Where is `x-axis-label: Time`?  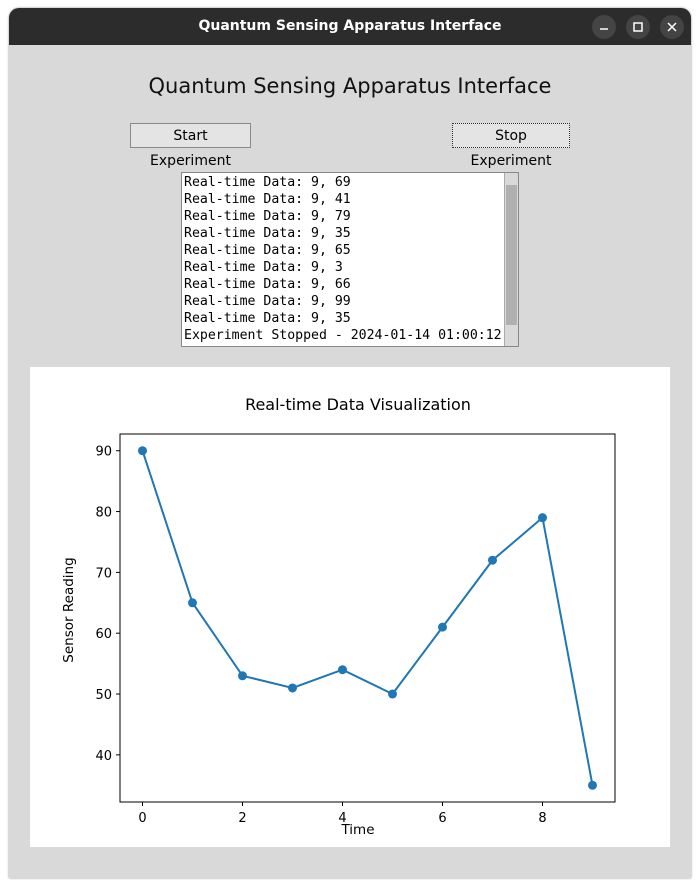
x-axis-label: Time is located at coordinates (357, 830).